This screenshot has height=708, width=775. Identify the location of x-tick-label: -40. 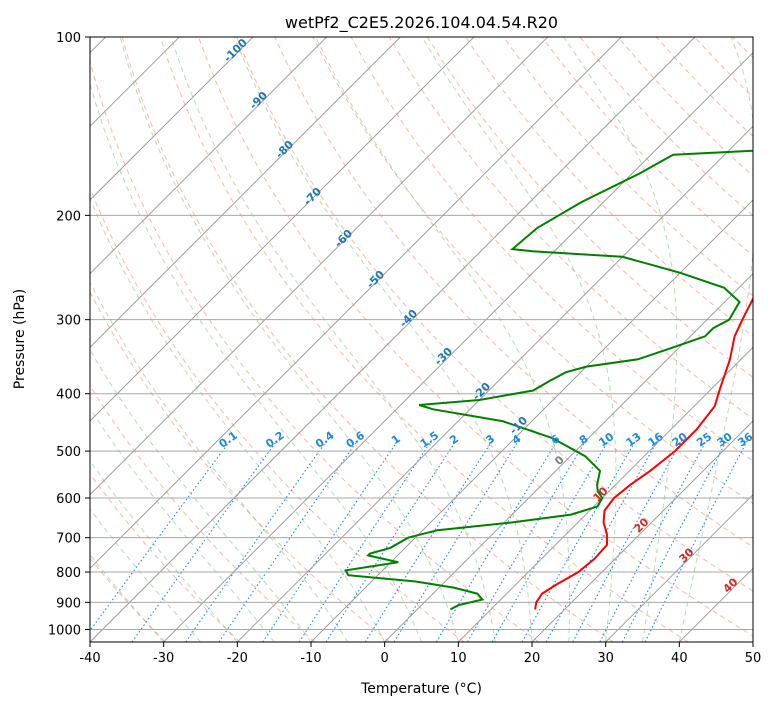
(89, 658).